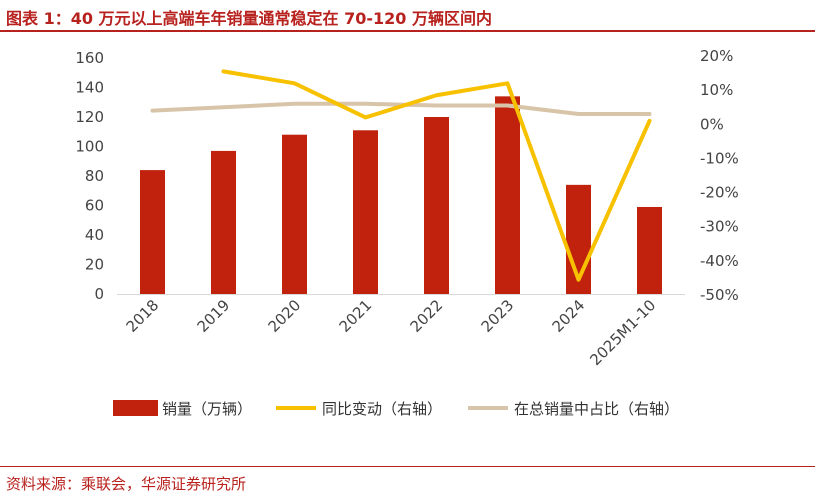 The image size is (815, 501). Describe the element at coordinates (569, 316) in the screenshot. I see `x-tick-label: 2024` at that location.